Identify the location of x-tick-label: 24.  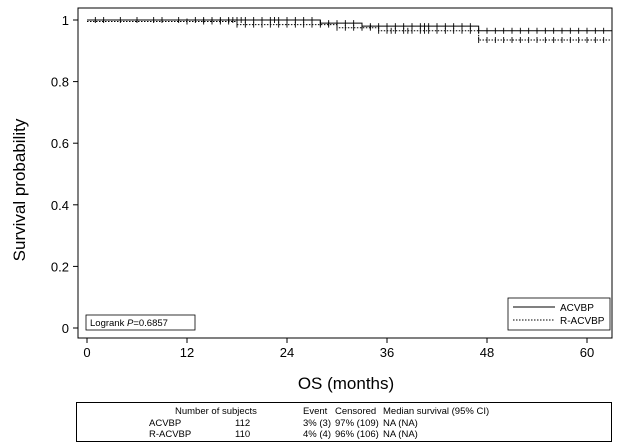
(287, 352).